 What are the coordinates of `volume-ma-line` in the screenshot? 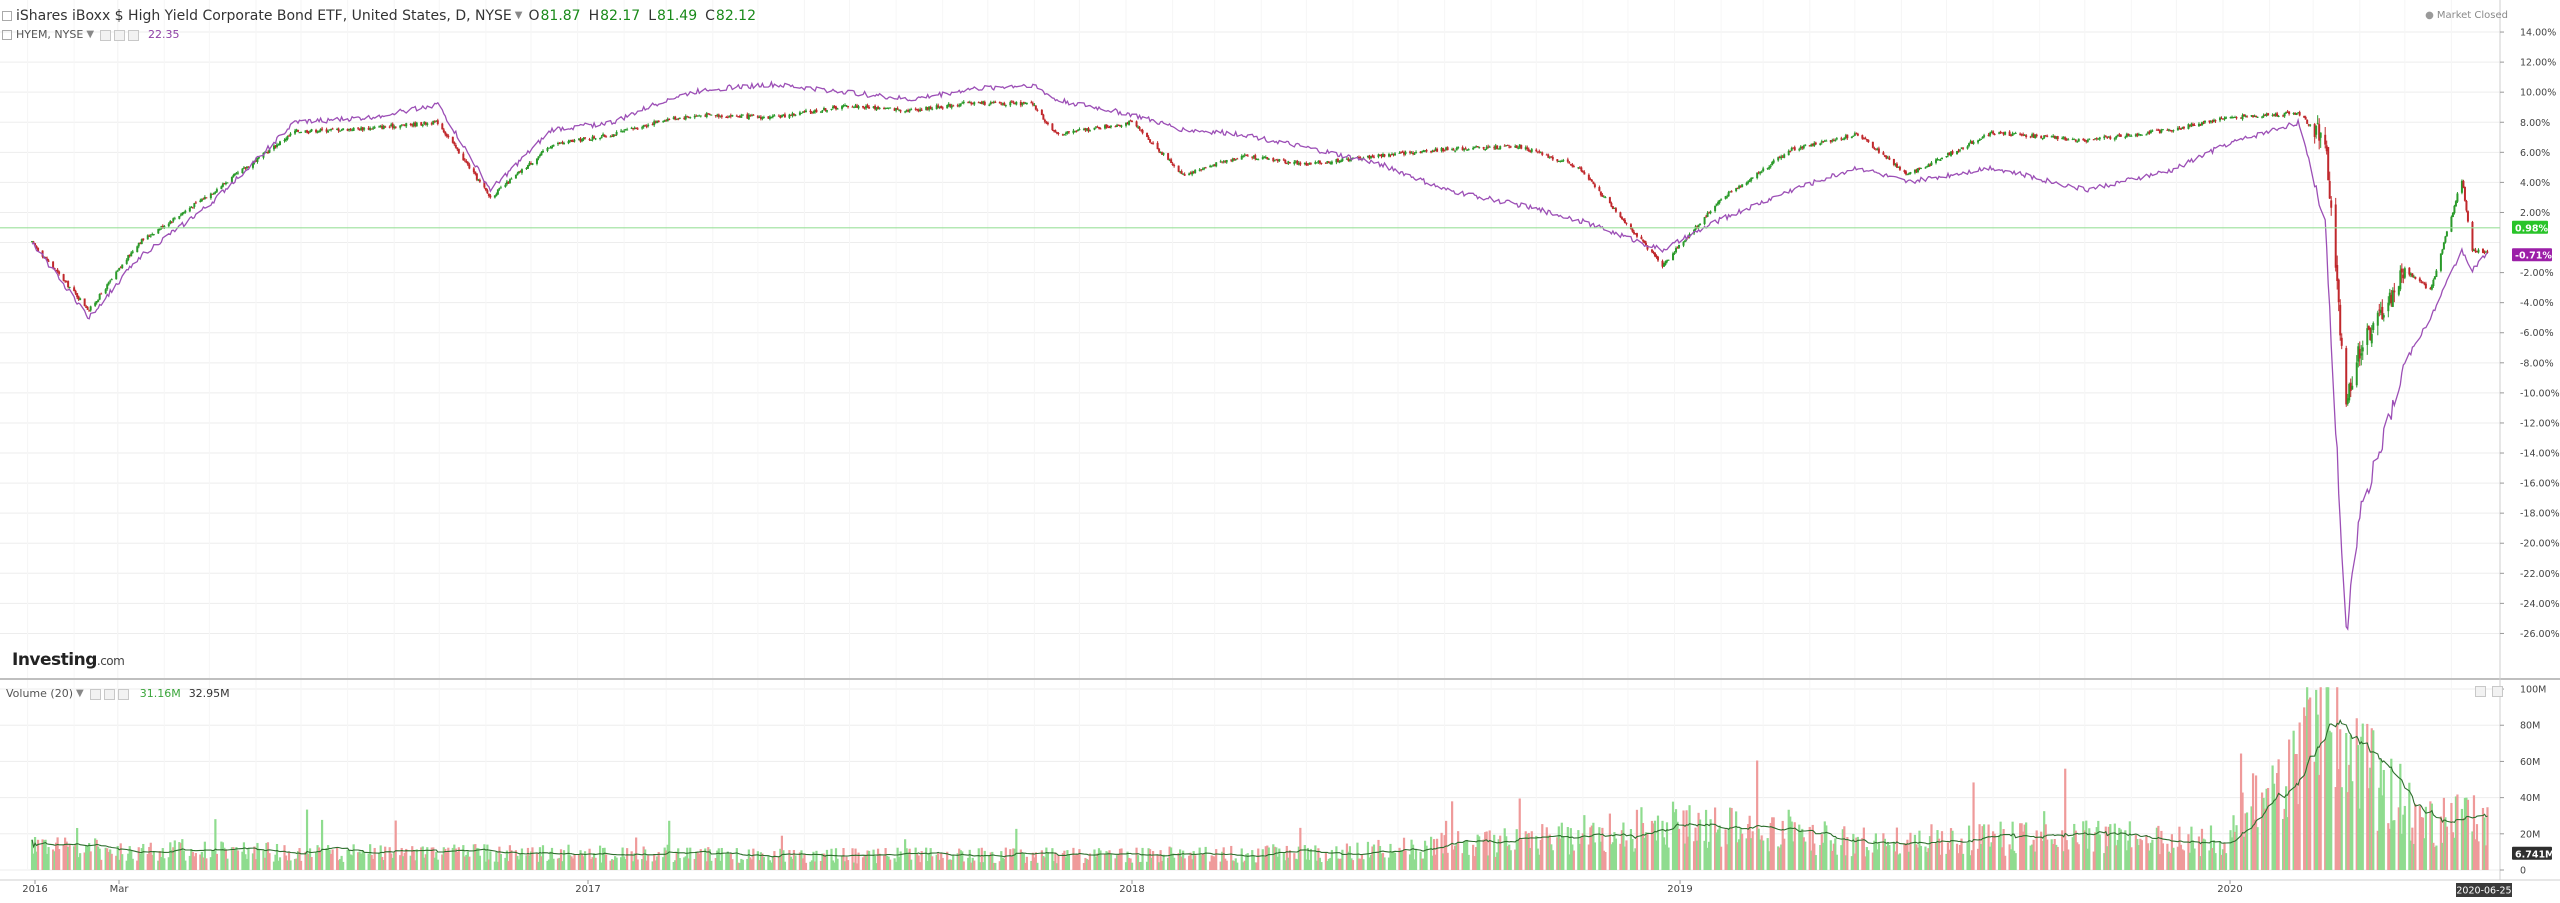 It's located at (1259, 788).